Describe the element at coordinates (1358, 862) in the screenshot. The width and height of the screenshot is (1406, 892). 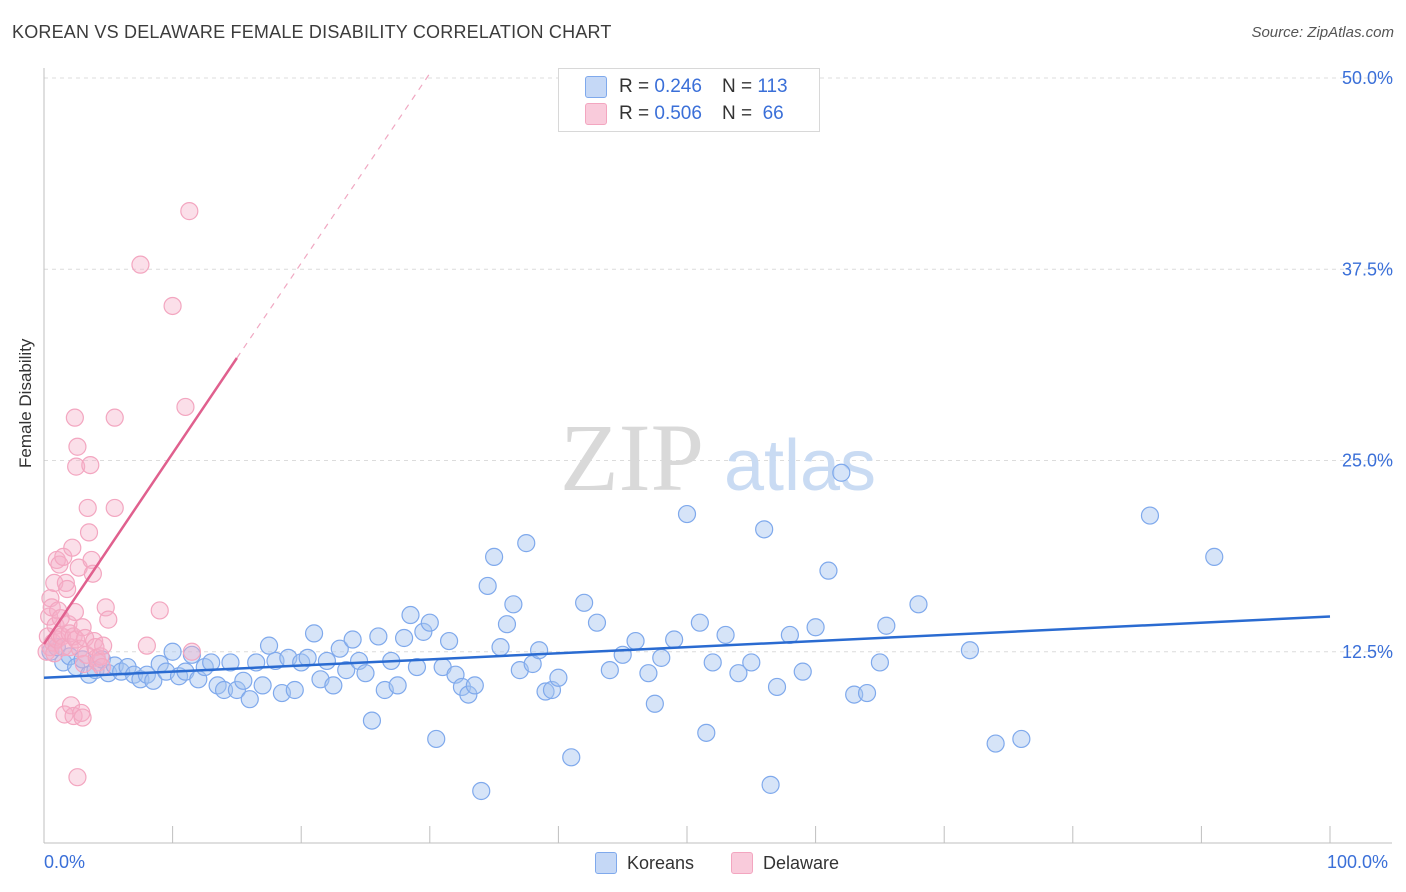
I see `x-tick-max: 100.0%` at that location.